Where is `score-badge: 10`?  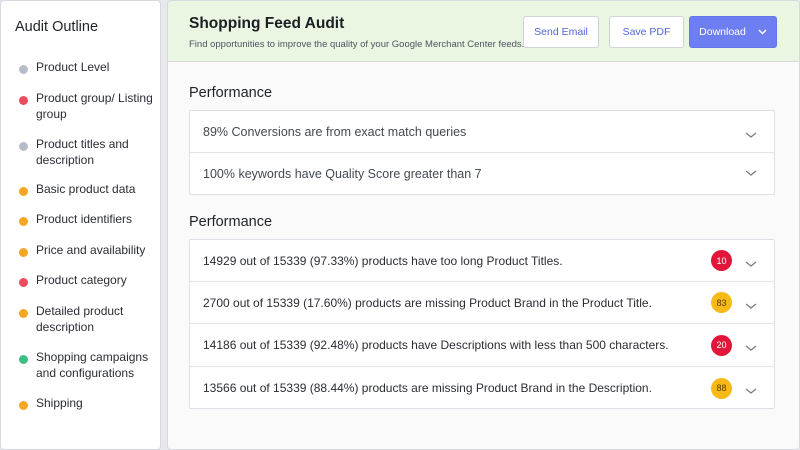
score-badge: 10 is located at coordinates (721, 260).